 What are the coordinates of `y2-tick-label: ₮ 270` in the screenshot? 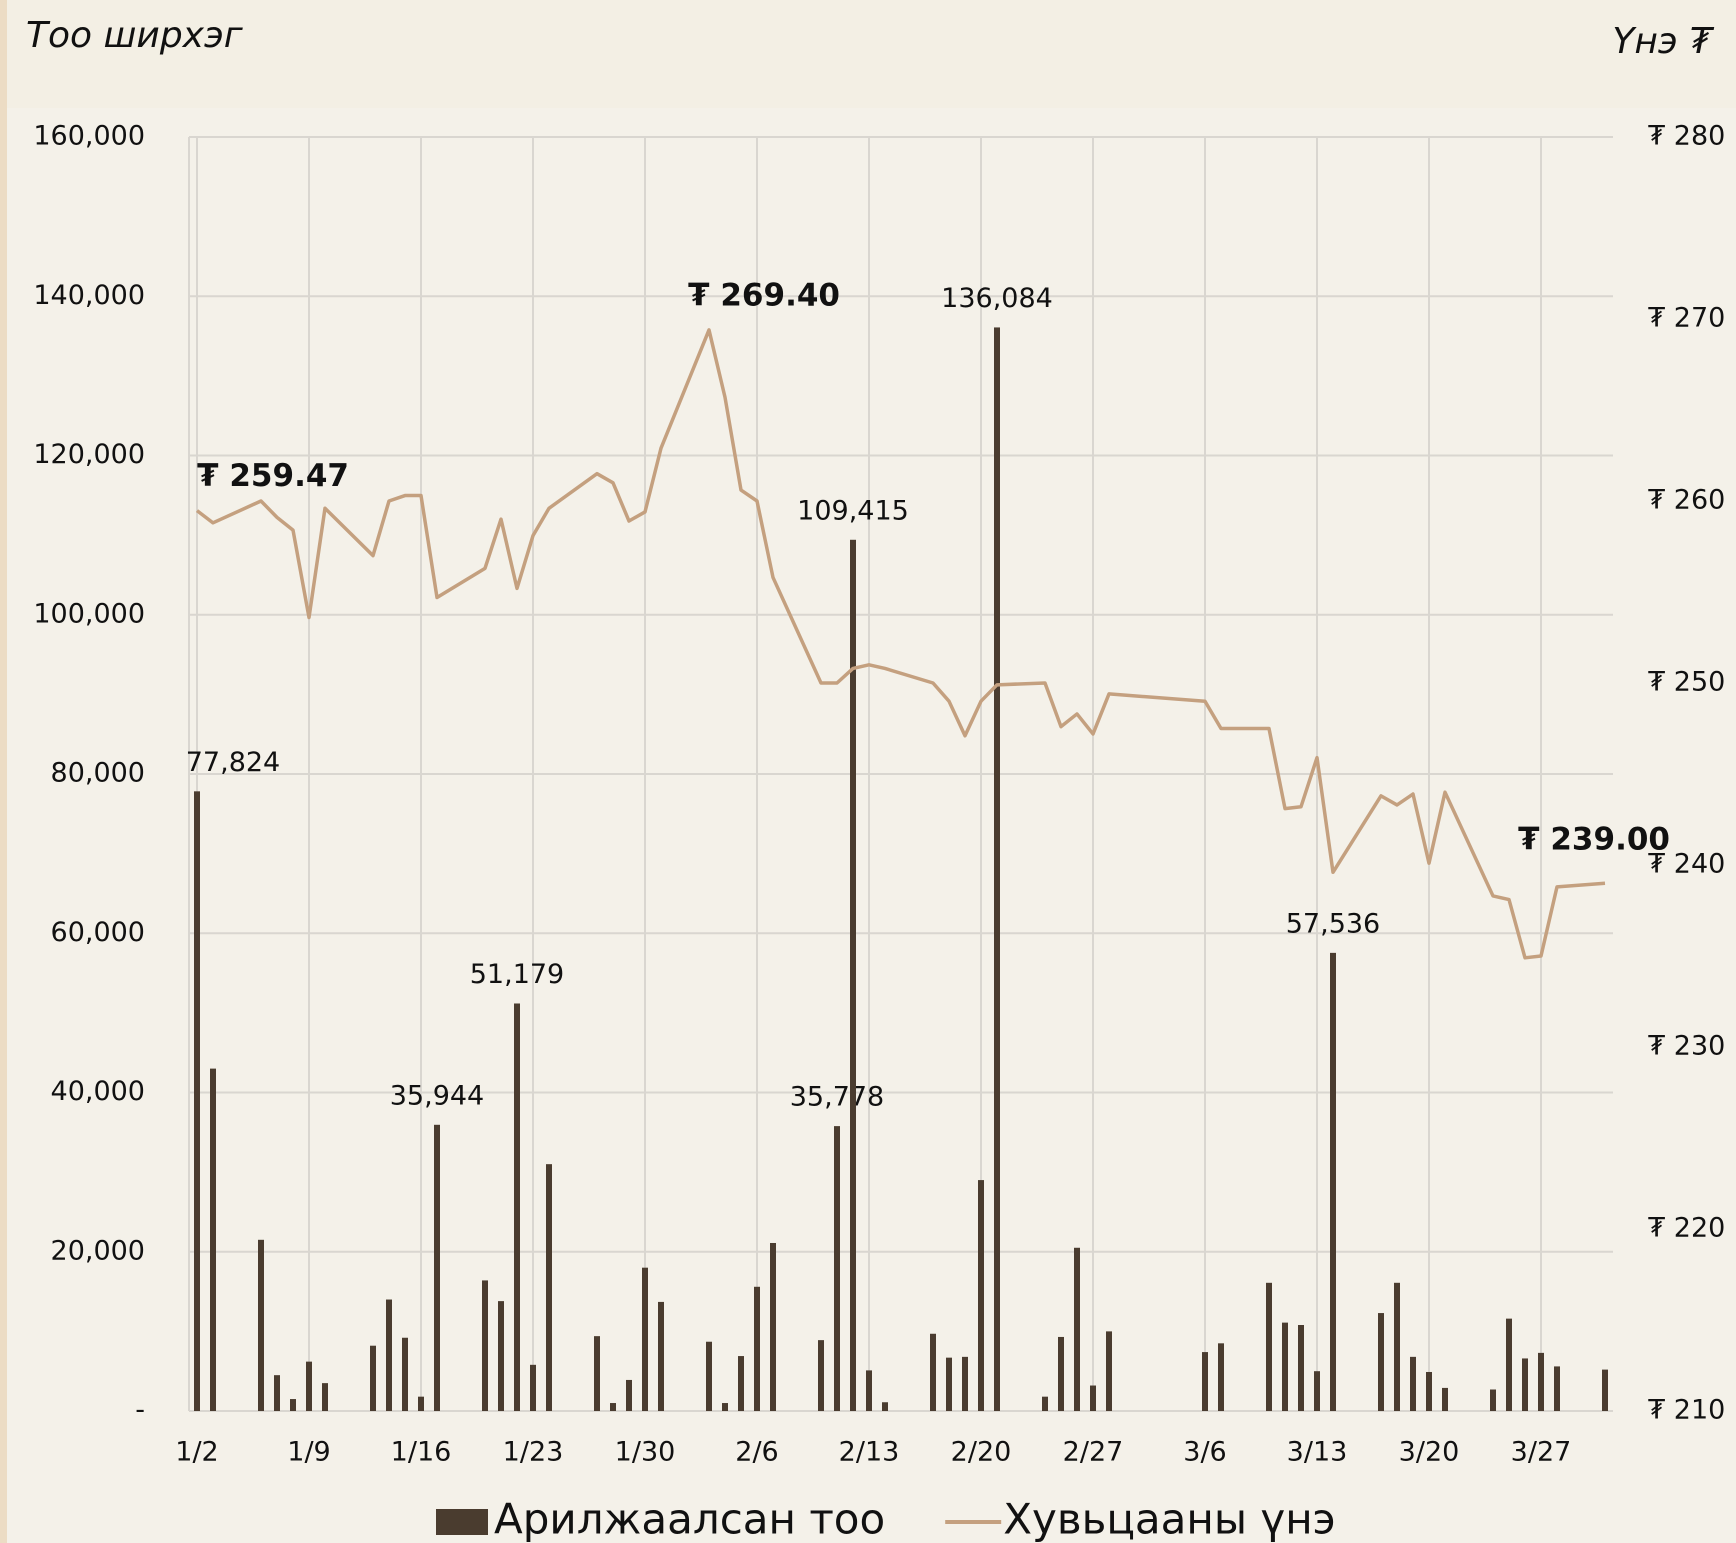 It's located at (1686, 318).